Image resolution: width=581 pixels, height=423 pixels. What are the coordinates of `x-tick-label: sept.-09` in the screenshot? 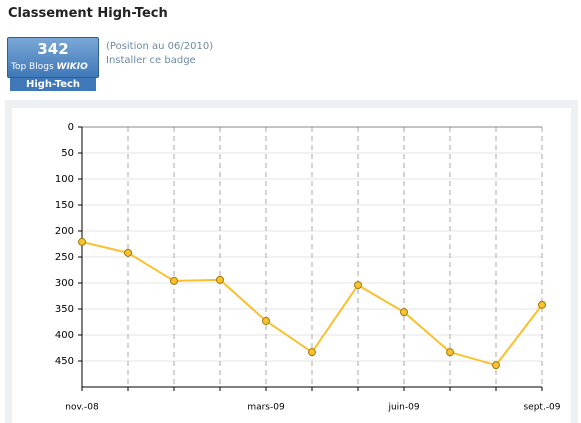 It's located at (541, 408).